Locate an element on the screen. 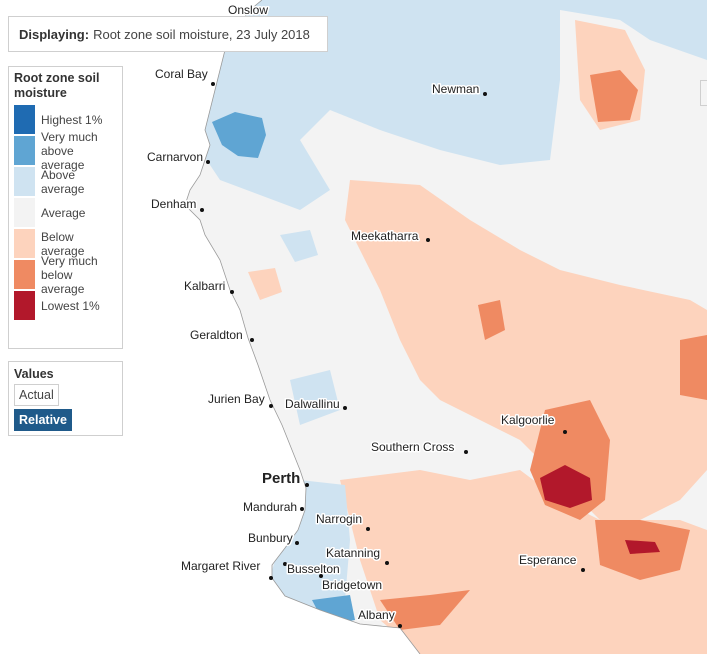 The width and height of the screenshot is (707, 654). town-label-albany: Albany is located at coordinates (376, 615).